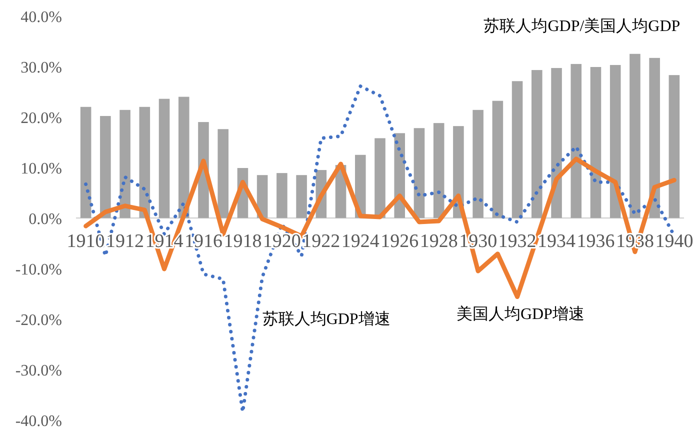  I want to click on y-tick-label: -40.0%, so click(38, 421).